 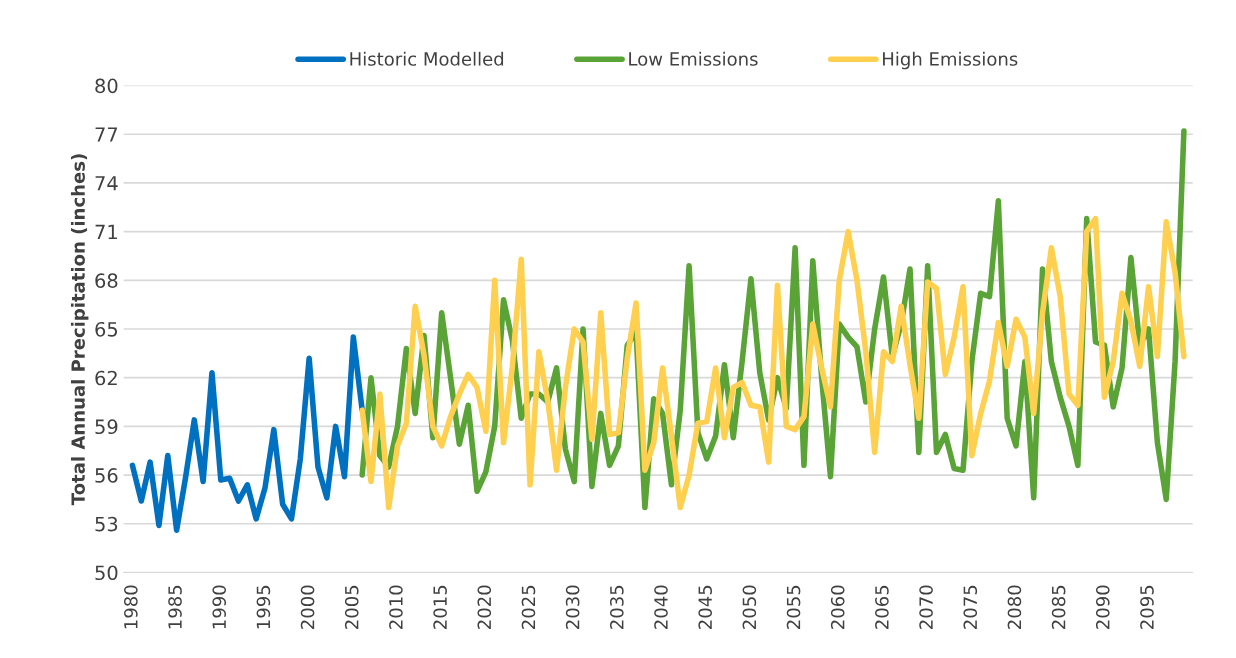 What do you see at coordinates (1102, 607) in the screenshot?
I see `x-tick-label: 2090` at bounding box center [1102, 607].